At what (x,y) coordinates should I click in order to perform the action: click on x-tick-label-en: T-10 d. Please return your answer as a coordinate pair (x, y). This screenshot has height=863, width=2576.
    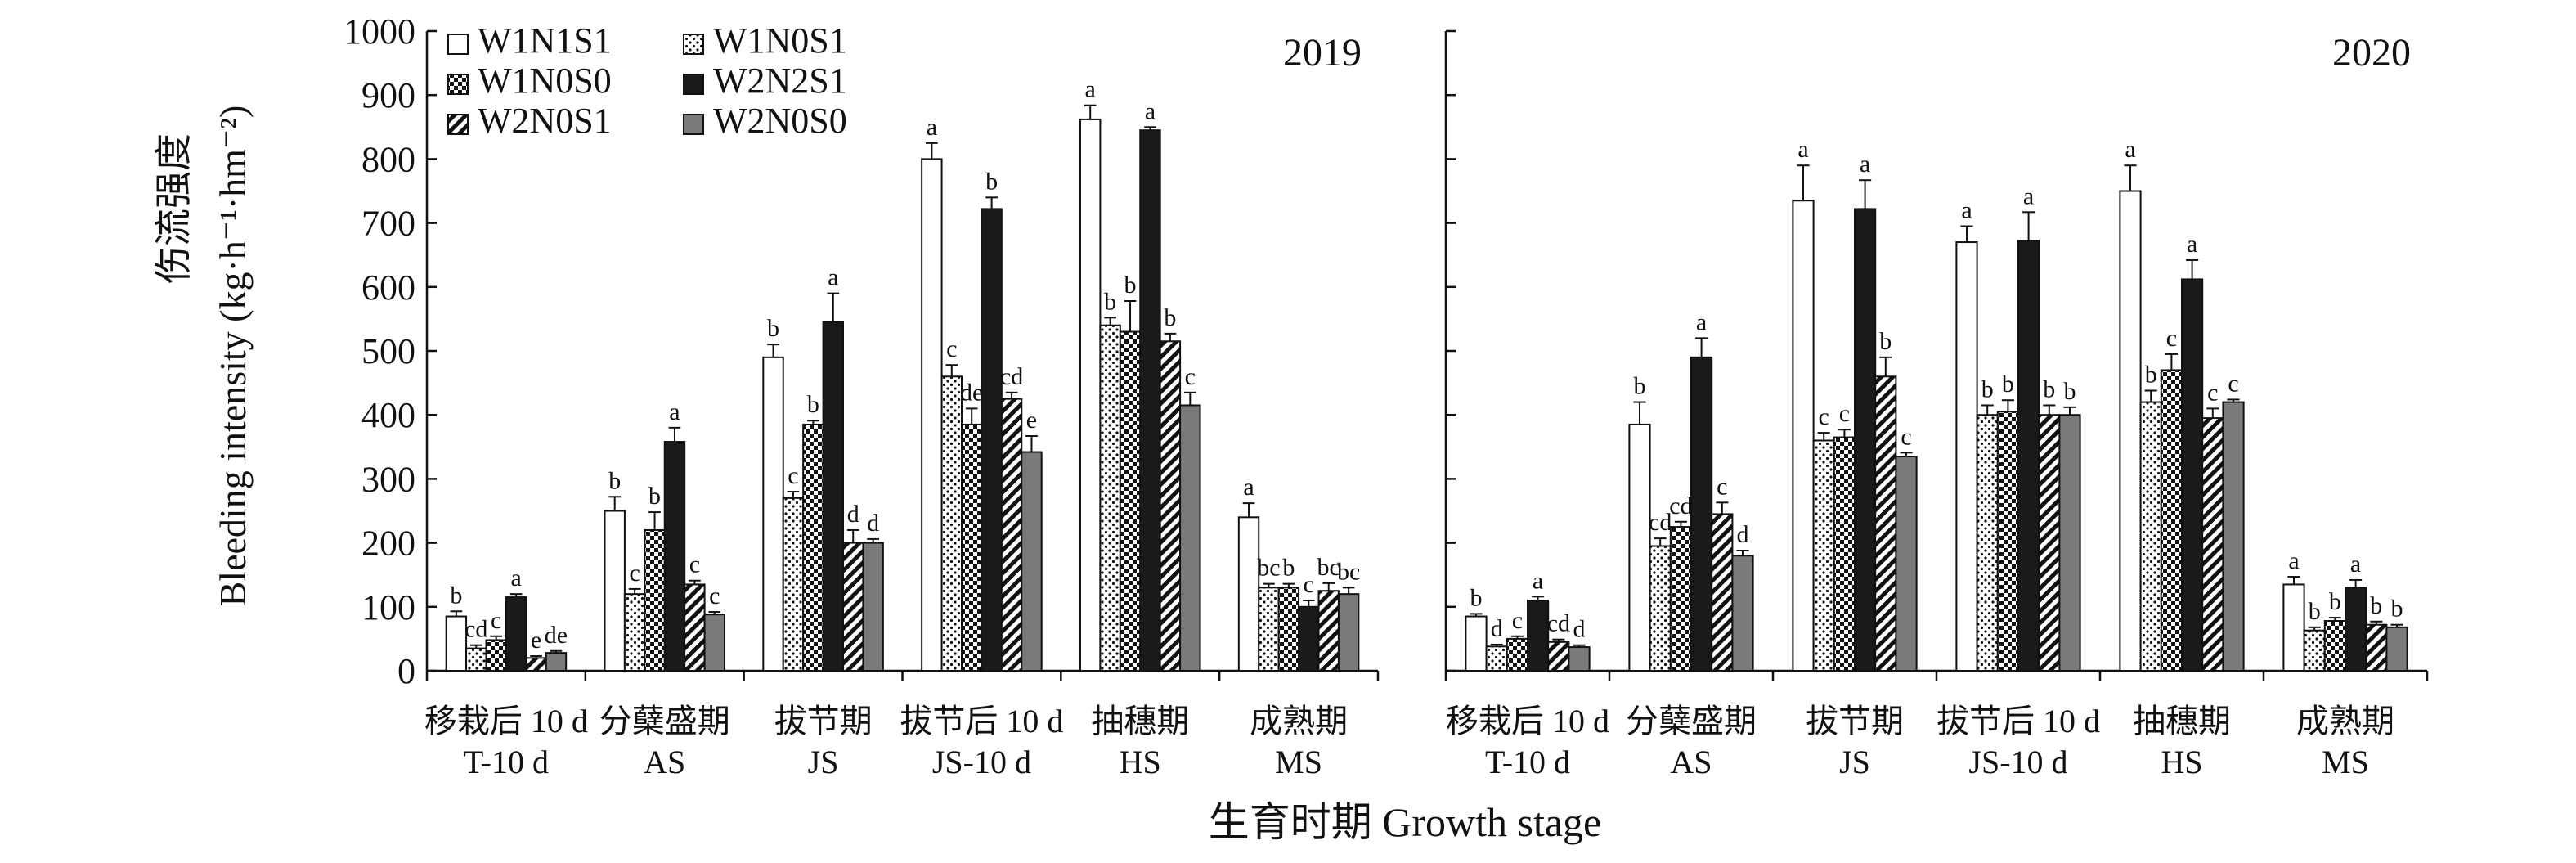
    Looking at the image, I should click on (1528, 762).